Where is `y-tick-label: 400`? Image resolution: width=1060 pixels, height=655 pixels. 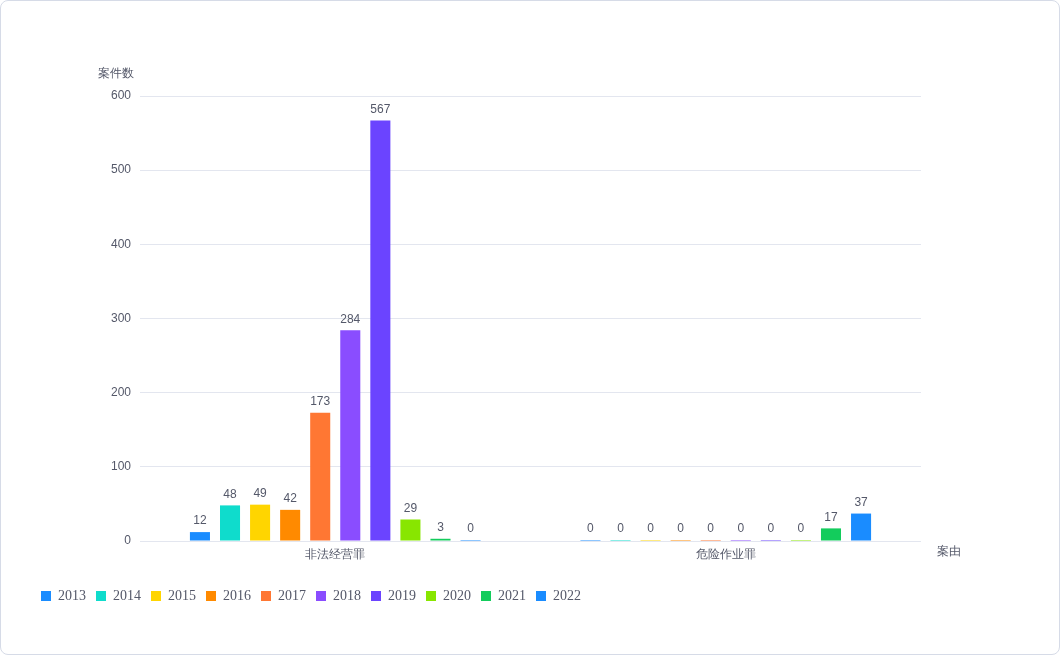 y-tick-label: 400 is located at coordinates (121, 243).